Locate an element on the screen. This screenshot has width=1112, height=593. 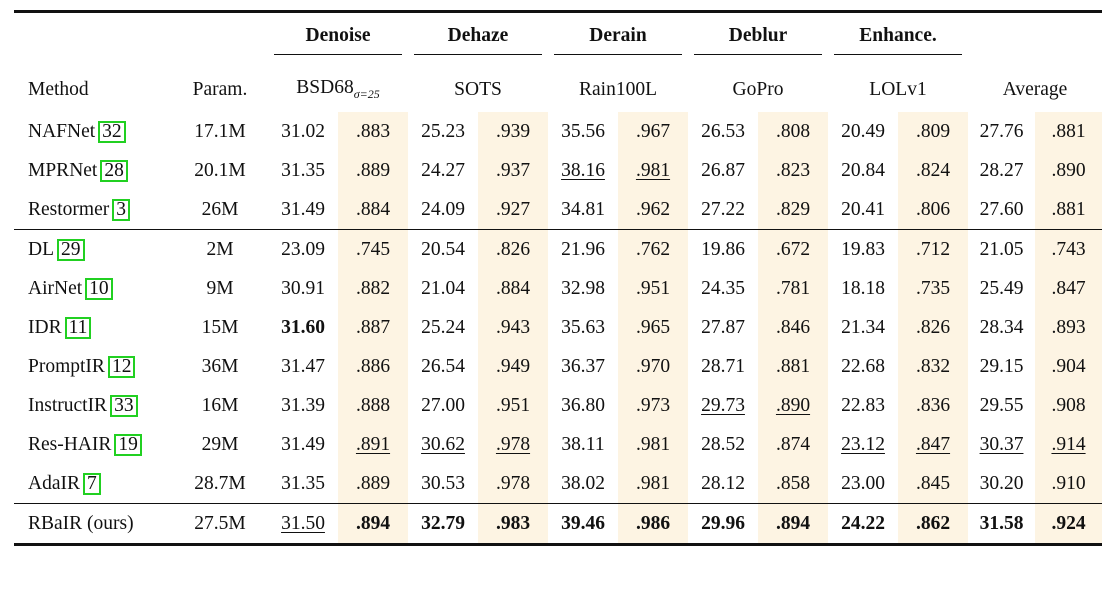
ssim-cell: .949 is located at coordinates (513, 366).